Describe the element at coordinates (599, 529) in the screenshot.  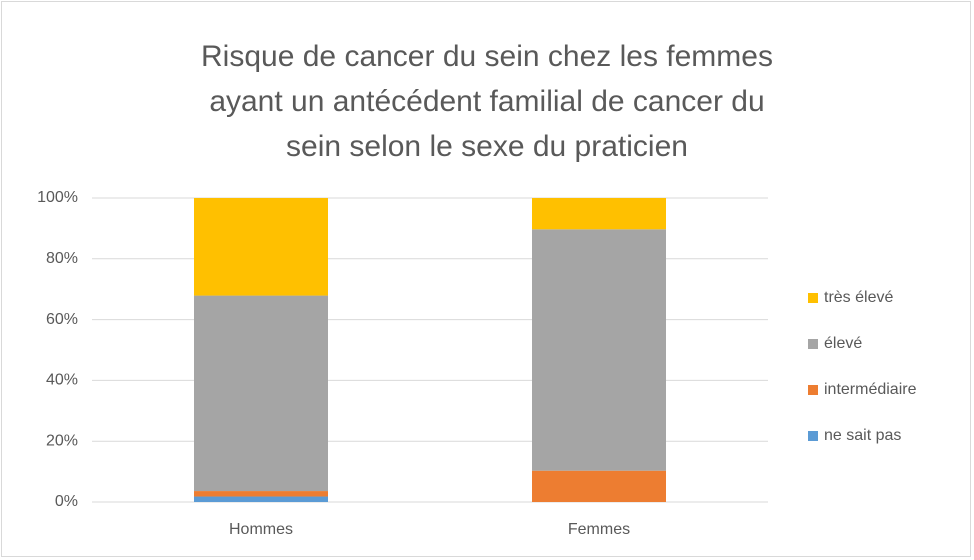
I see `x-tick-label: Femmes` at that location.